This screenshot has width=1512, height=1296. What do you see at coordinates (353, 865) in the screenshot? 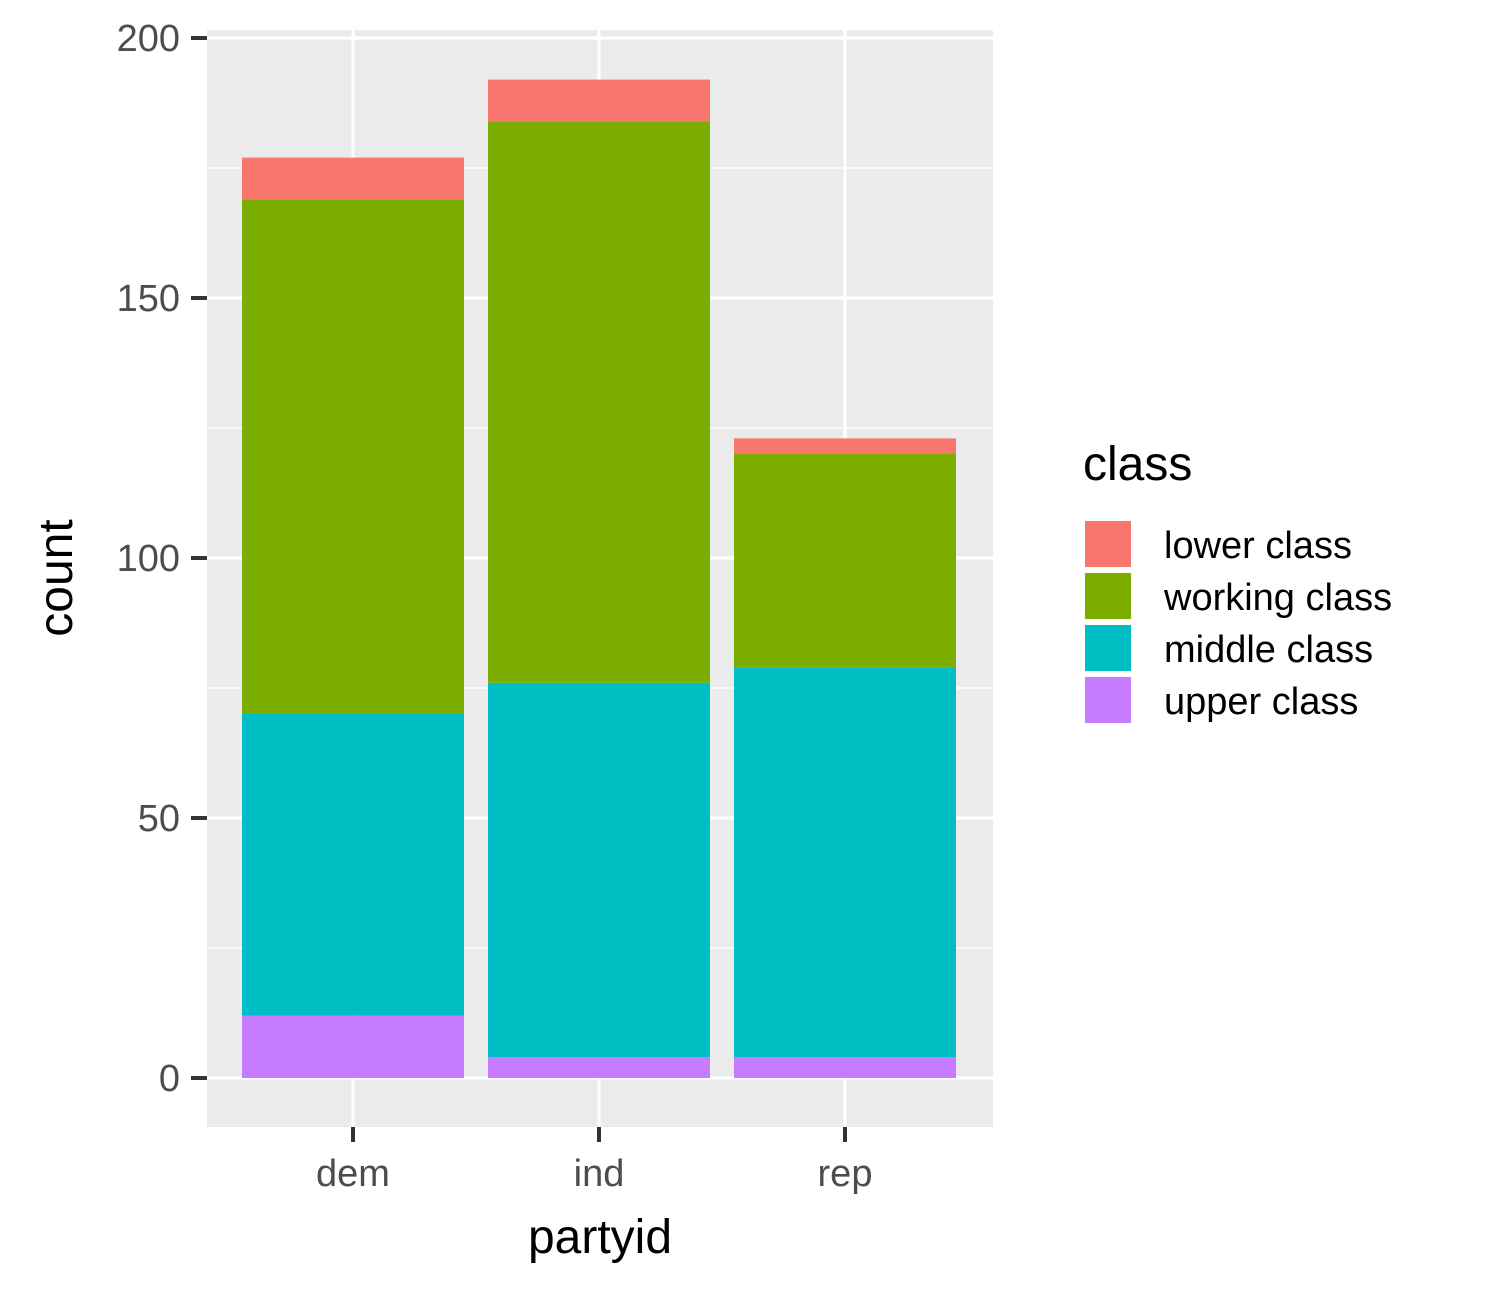
I see `bar-dem-middle-class` at bounding box center [353, 865].